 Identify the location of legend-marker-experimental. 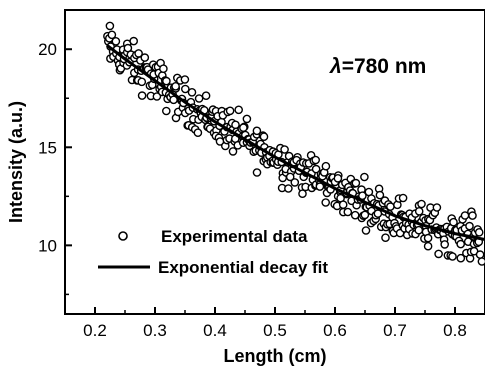
(123, 236).